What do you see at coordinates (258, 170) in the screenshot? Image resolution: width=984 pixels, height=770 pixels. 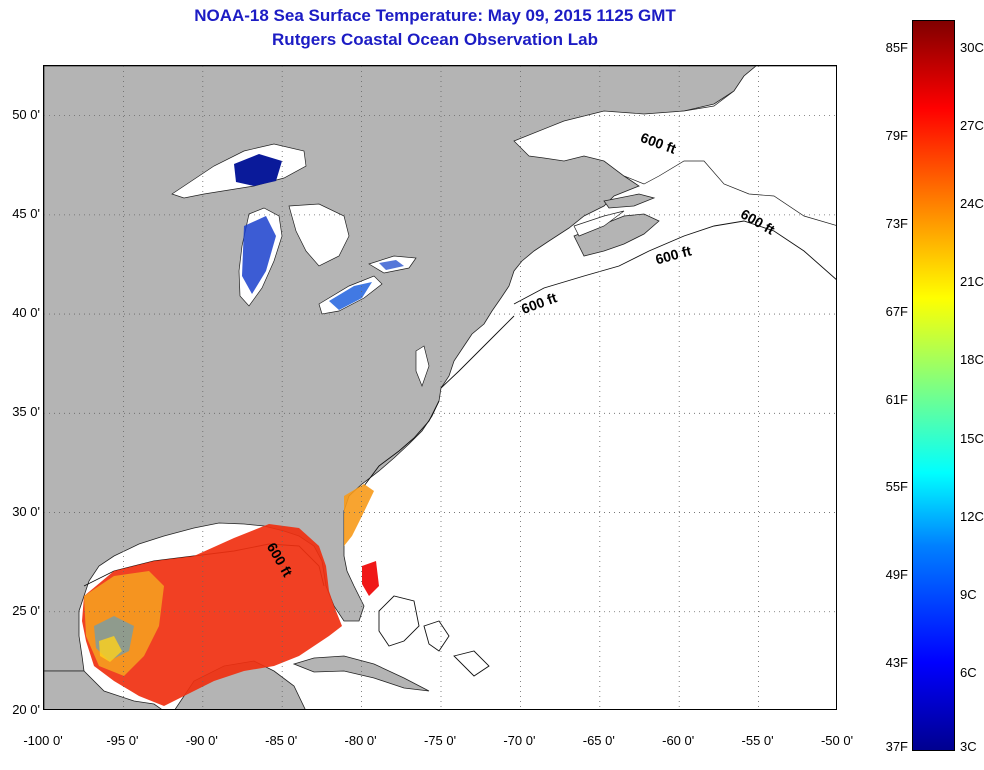 I see `lake-superior-sst` at bounding box center [258, 170].